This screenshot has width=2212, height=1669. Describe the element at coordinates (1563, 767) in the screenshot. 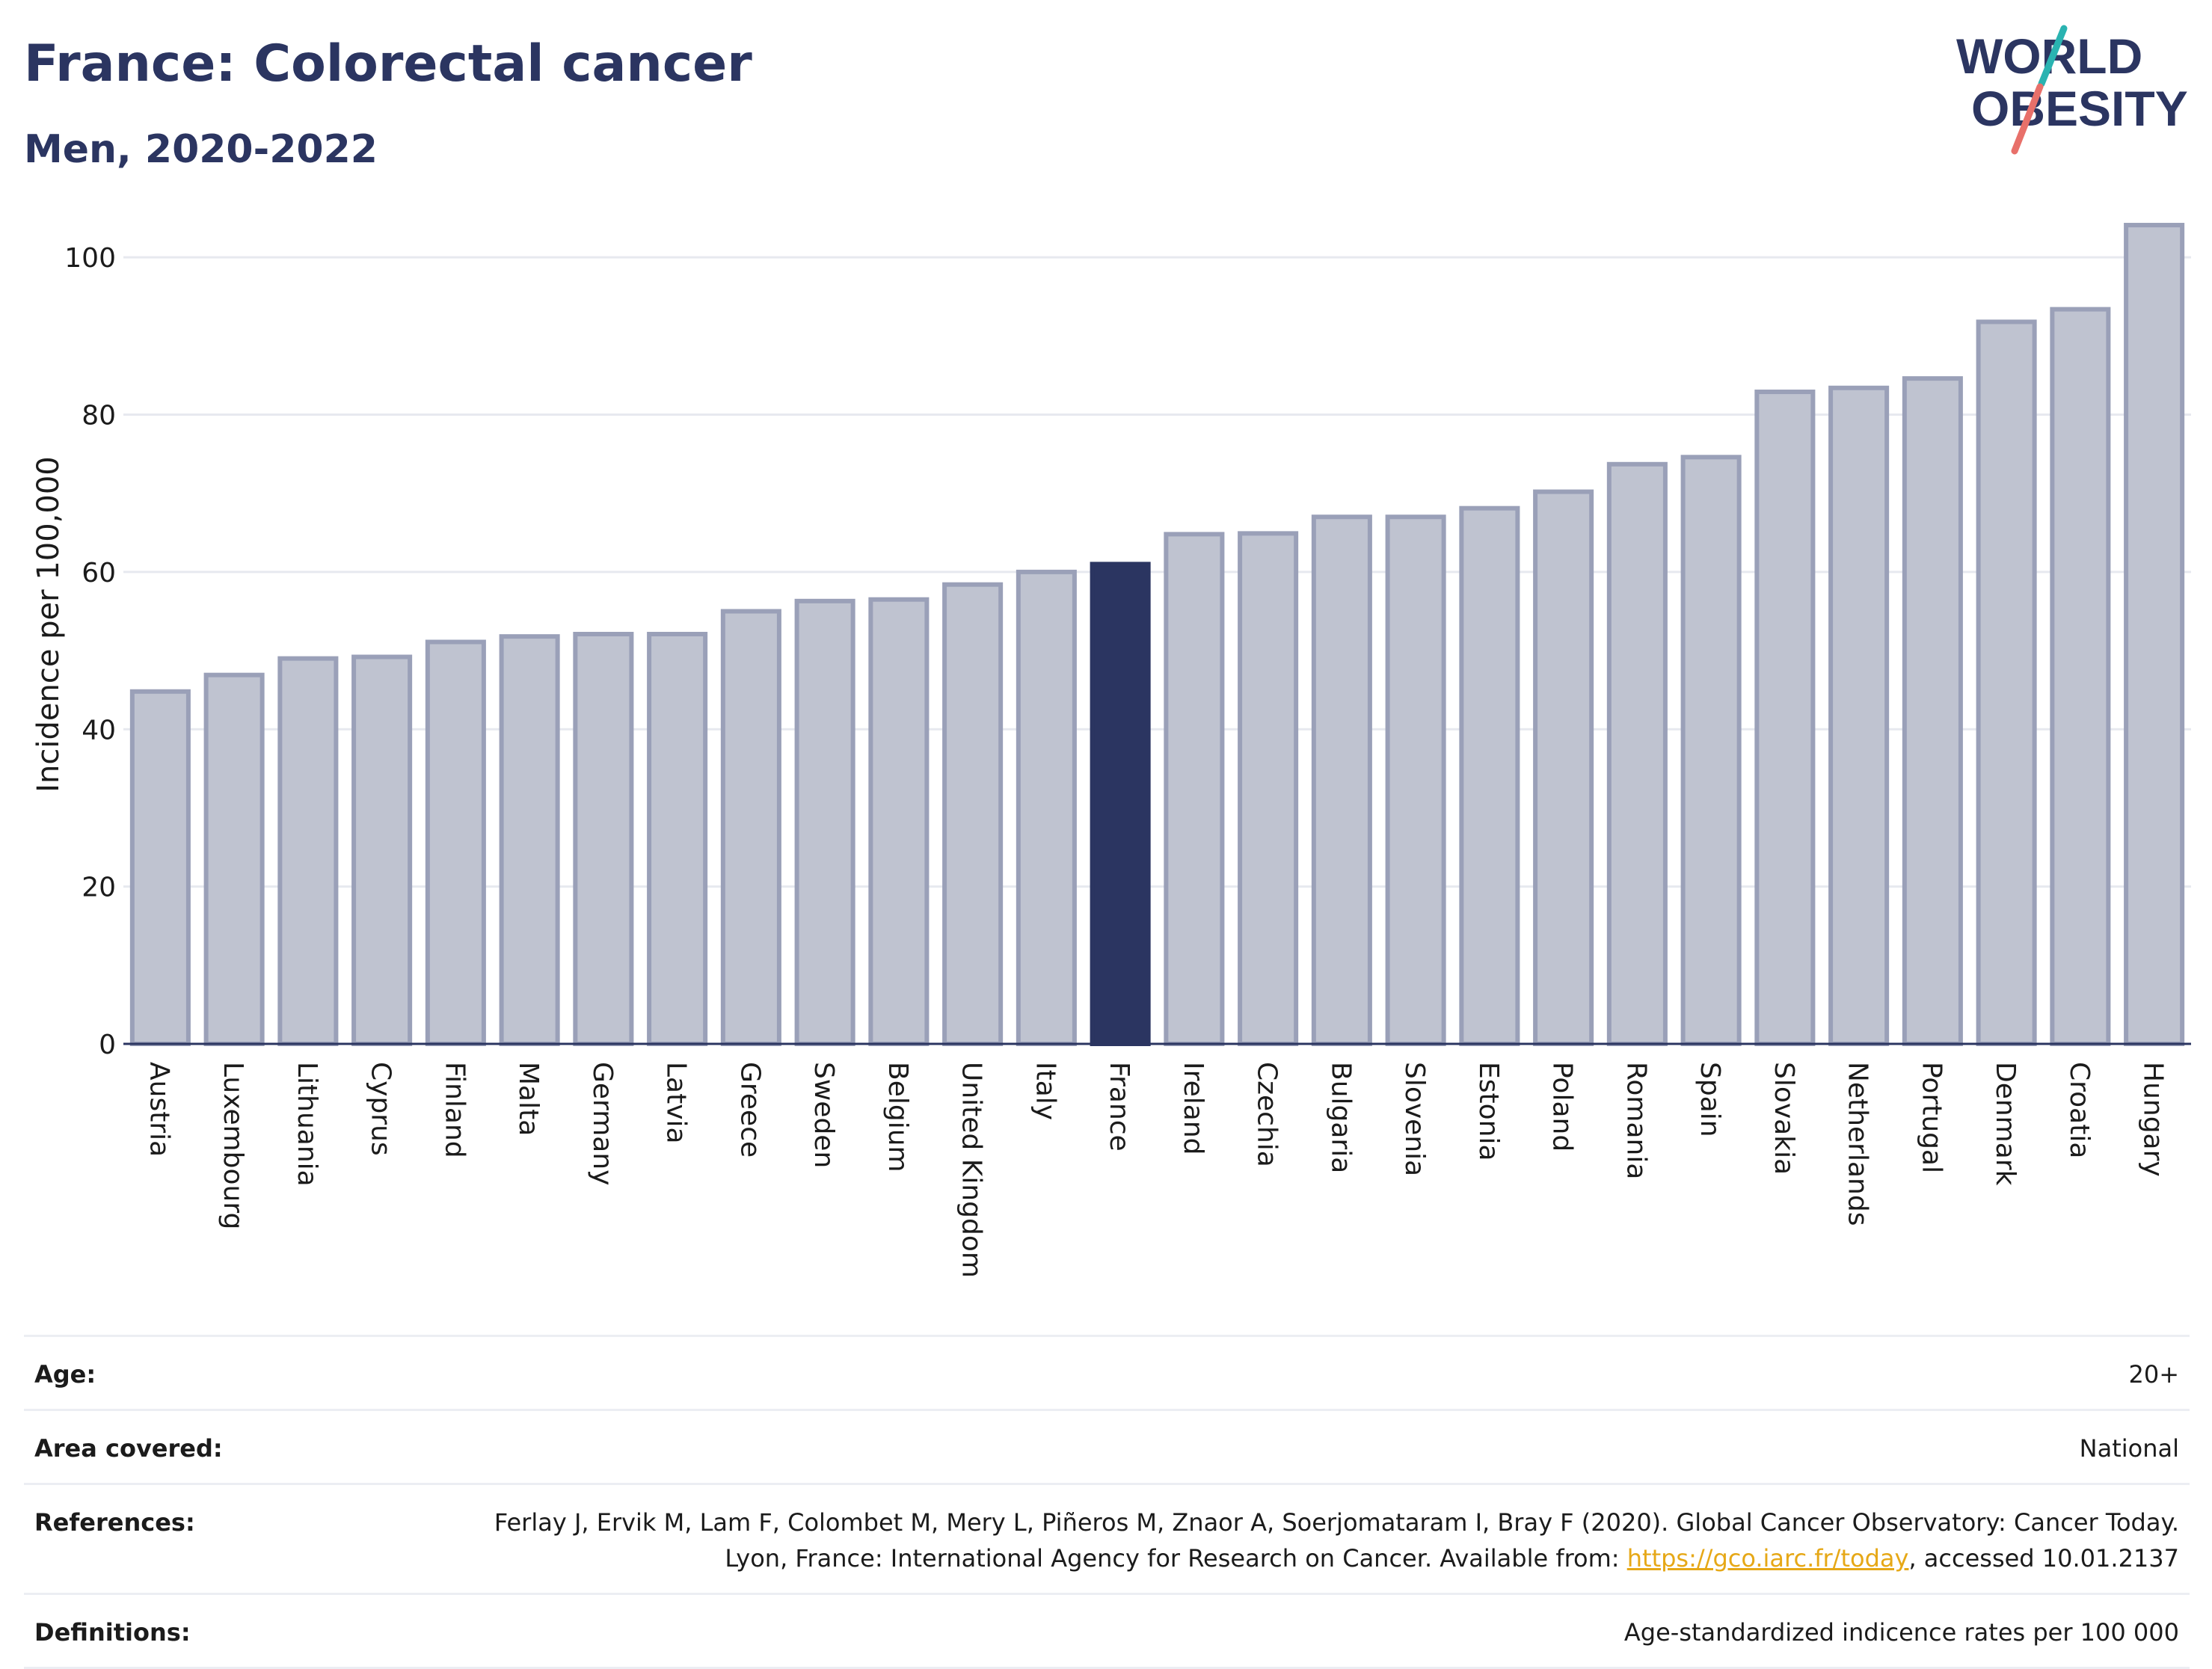

I see `bar-poland` at that location.